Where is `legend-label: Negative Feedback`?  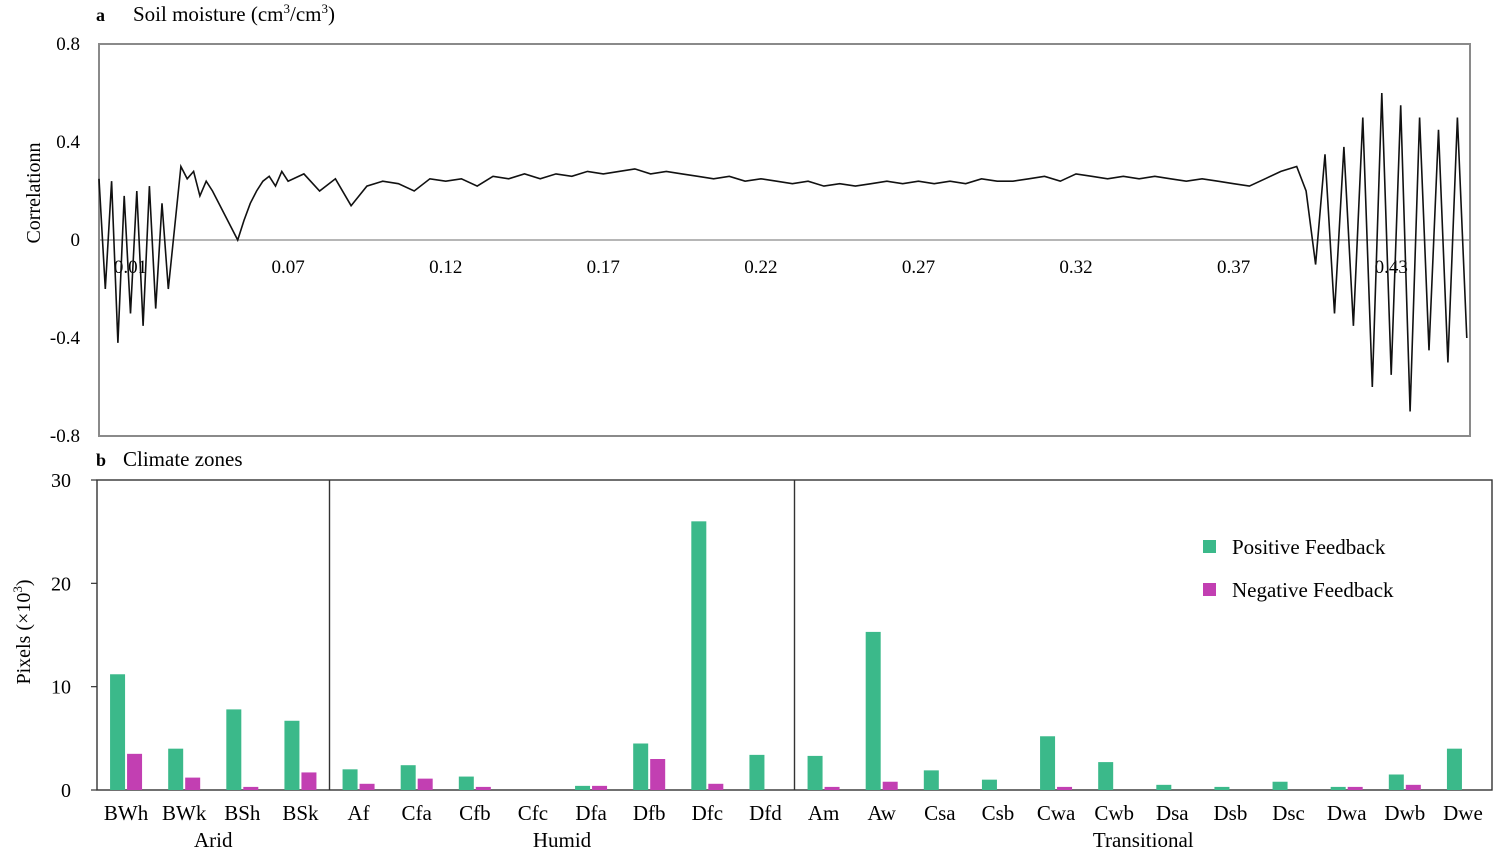
legend-label: Negative Feedback is located at coordinates (1313, 590).